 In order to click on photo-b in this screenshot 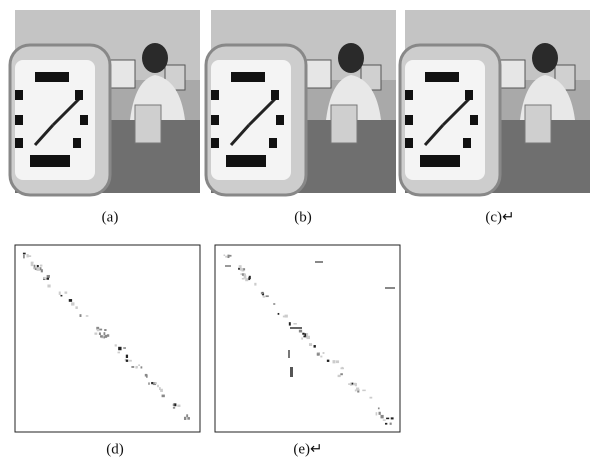, I will do `click(301, 102)`.